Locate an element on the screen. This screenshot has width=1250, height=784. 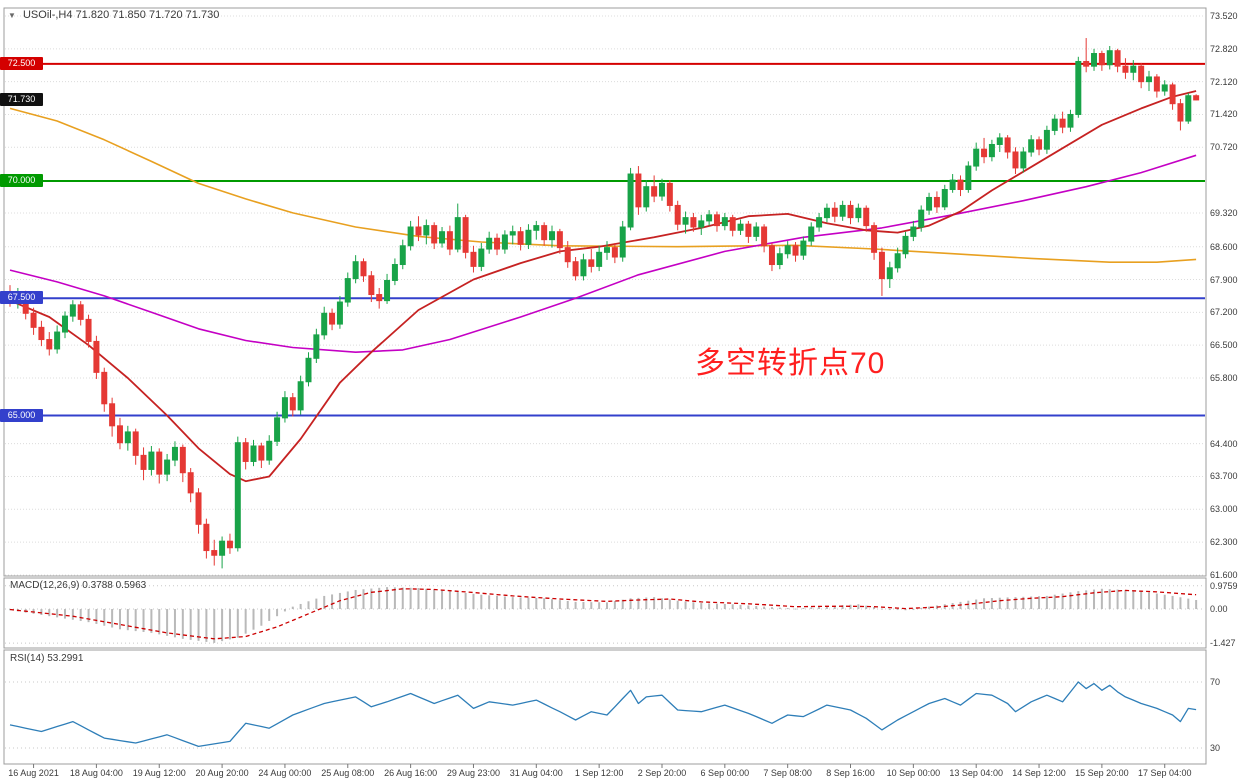
time-axis-label: 24 Aug 00:00 is located at coordinates (285, 773).